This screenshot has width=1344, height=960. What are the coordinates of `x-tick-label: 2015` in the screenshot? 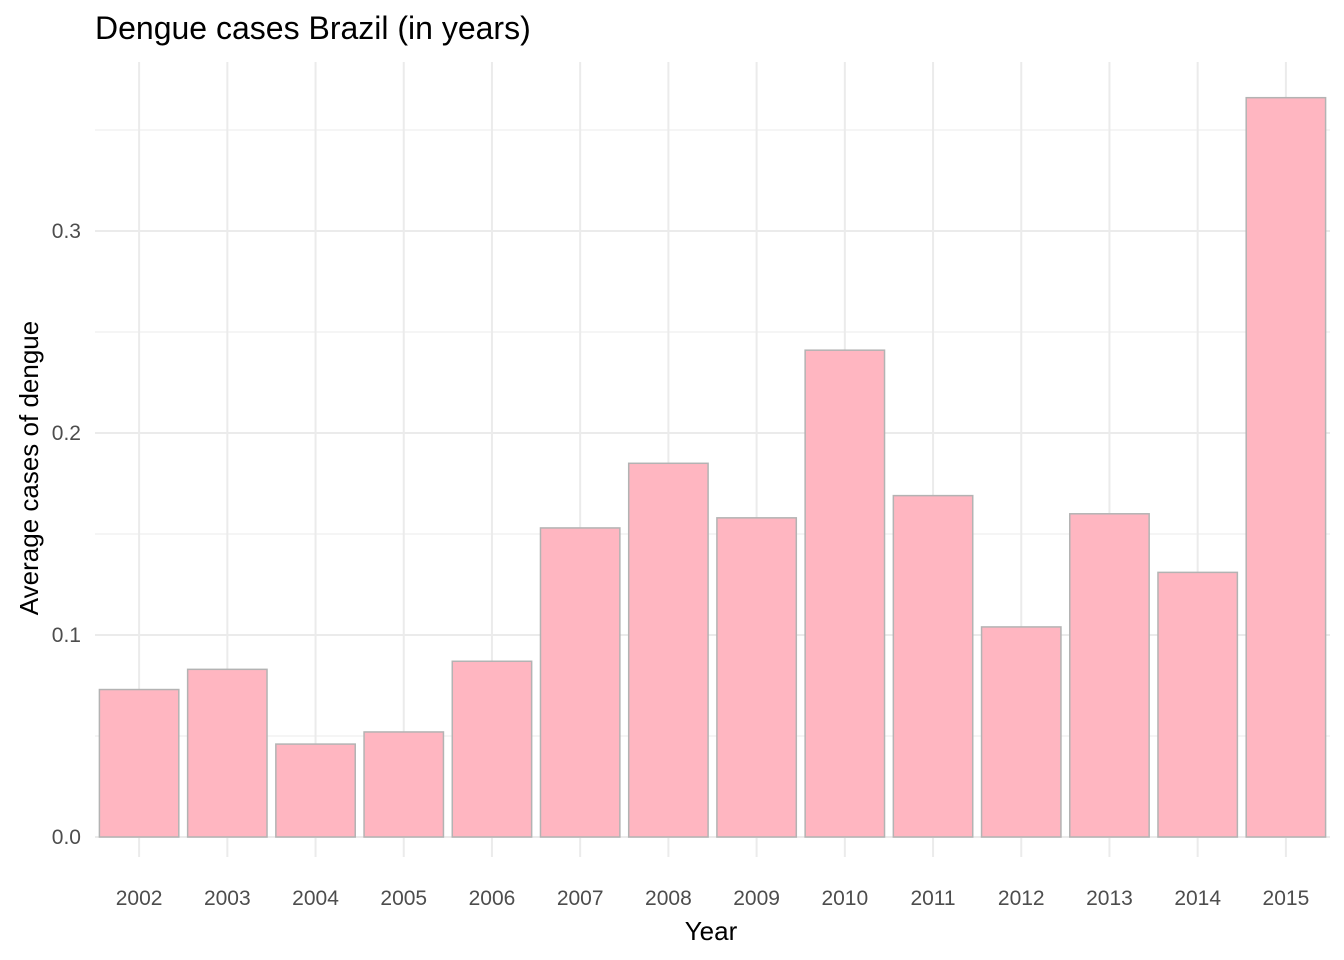 It's located at (1286, 898).